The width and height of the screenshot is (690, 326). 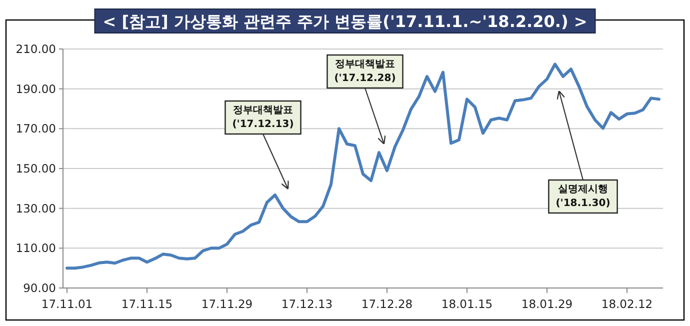 I want to click on y-tick-label: 110.00, so click(x=36, y=248).